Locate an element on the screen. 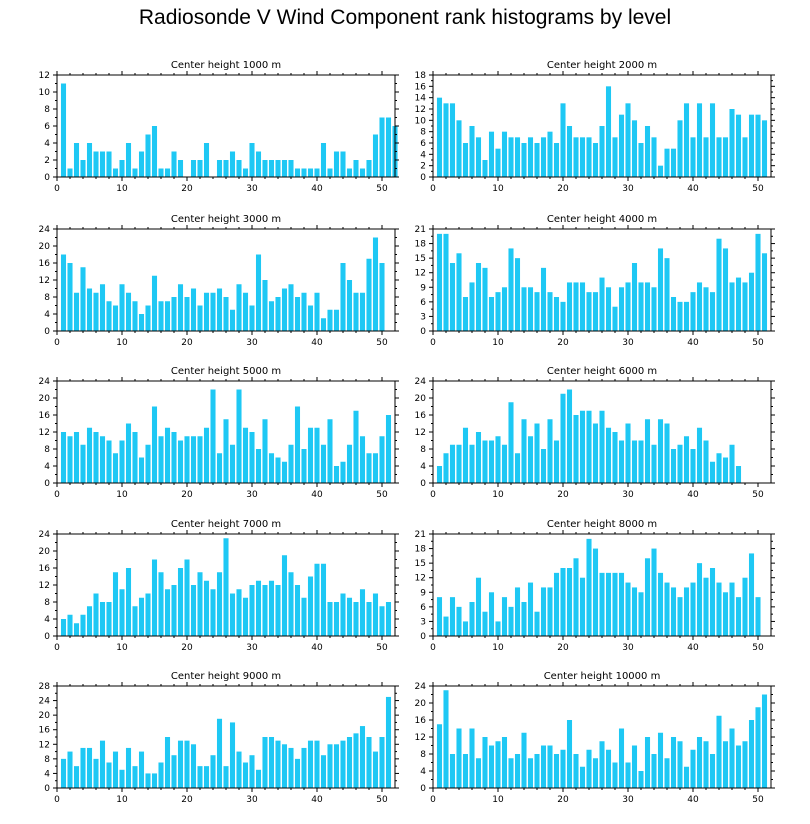  y-tick-label: 15 is located at coordinates (420, 564).